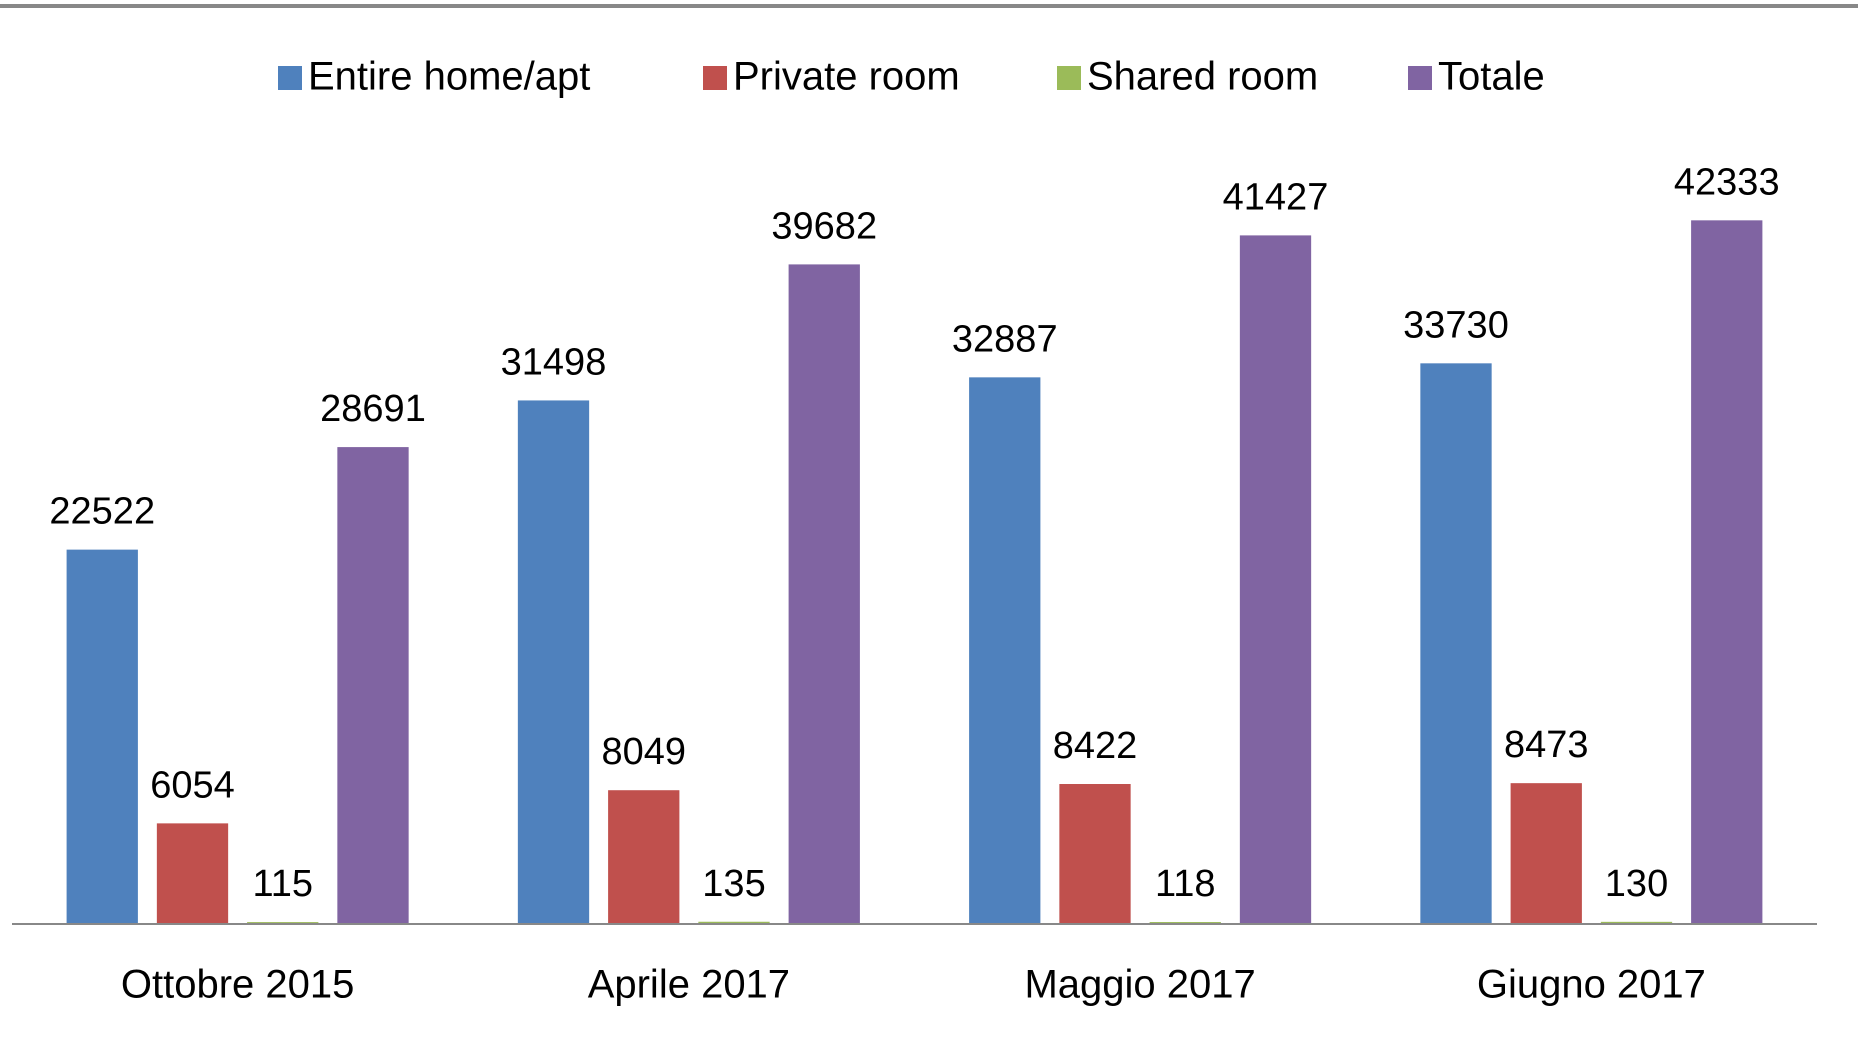 This screenshot has height=1044, width=1858. Describe the element at coordinates (1636, 884) in the screenshot. I see `data-label: 130` at that location.